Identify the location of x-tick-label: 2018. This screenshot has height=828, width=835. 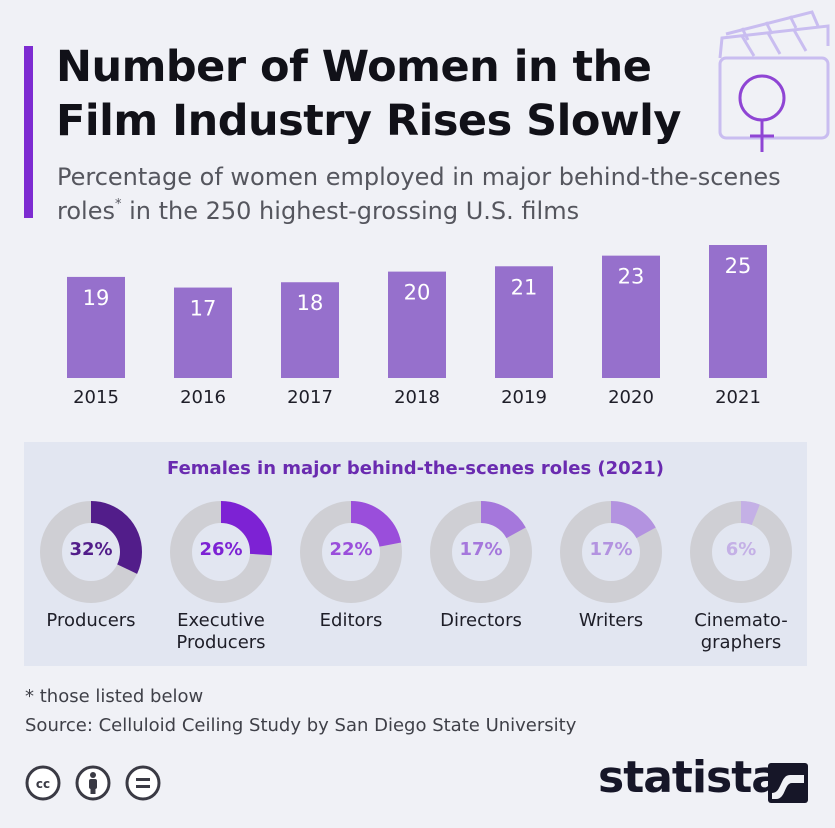
(417, 397).